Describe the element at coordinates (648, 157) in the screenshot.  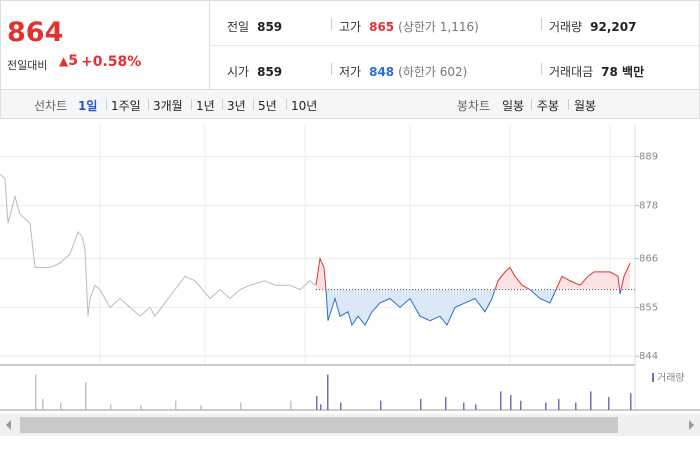
I see `y-tick-label: 889` at that location.